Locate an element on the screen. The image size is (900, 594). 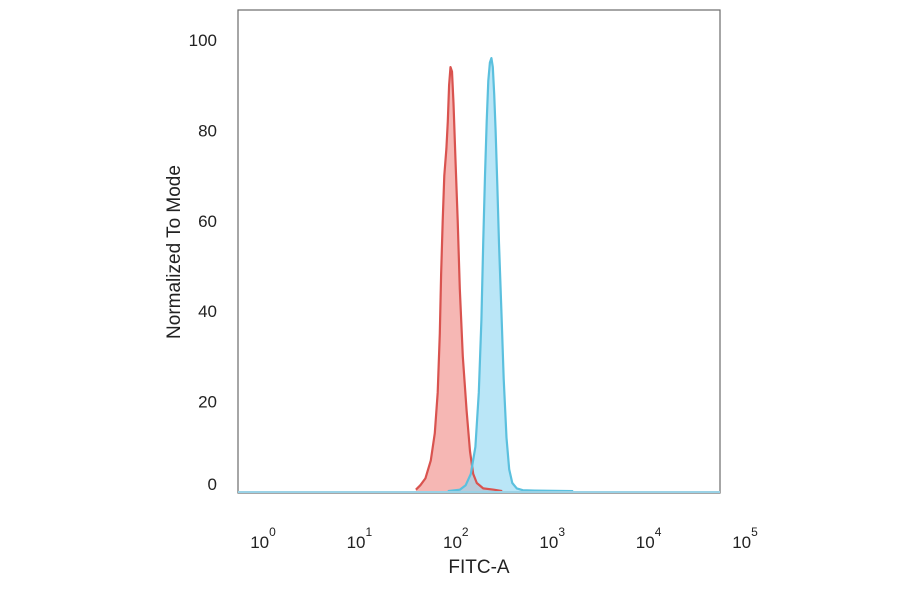
y-axis-title: Normalized To Mode is located at coordinates (174, 252).